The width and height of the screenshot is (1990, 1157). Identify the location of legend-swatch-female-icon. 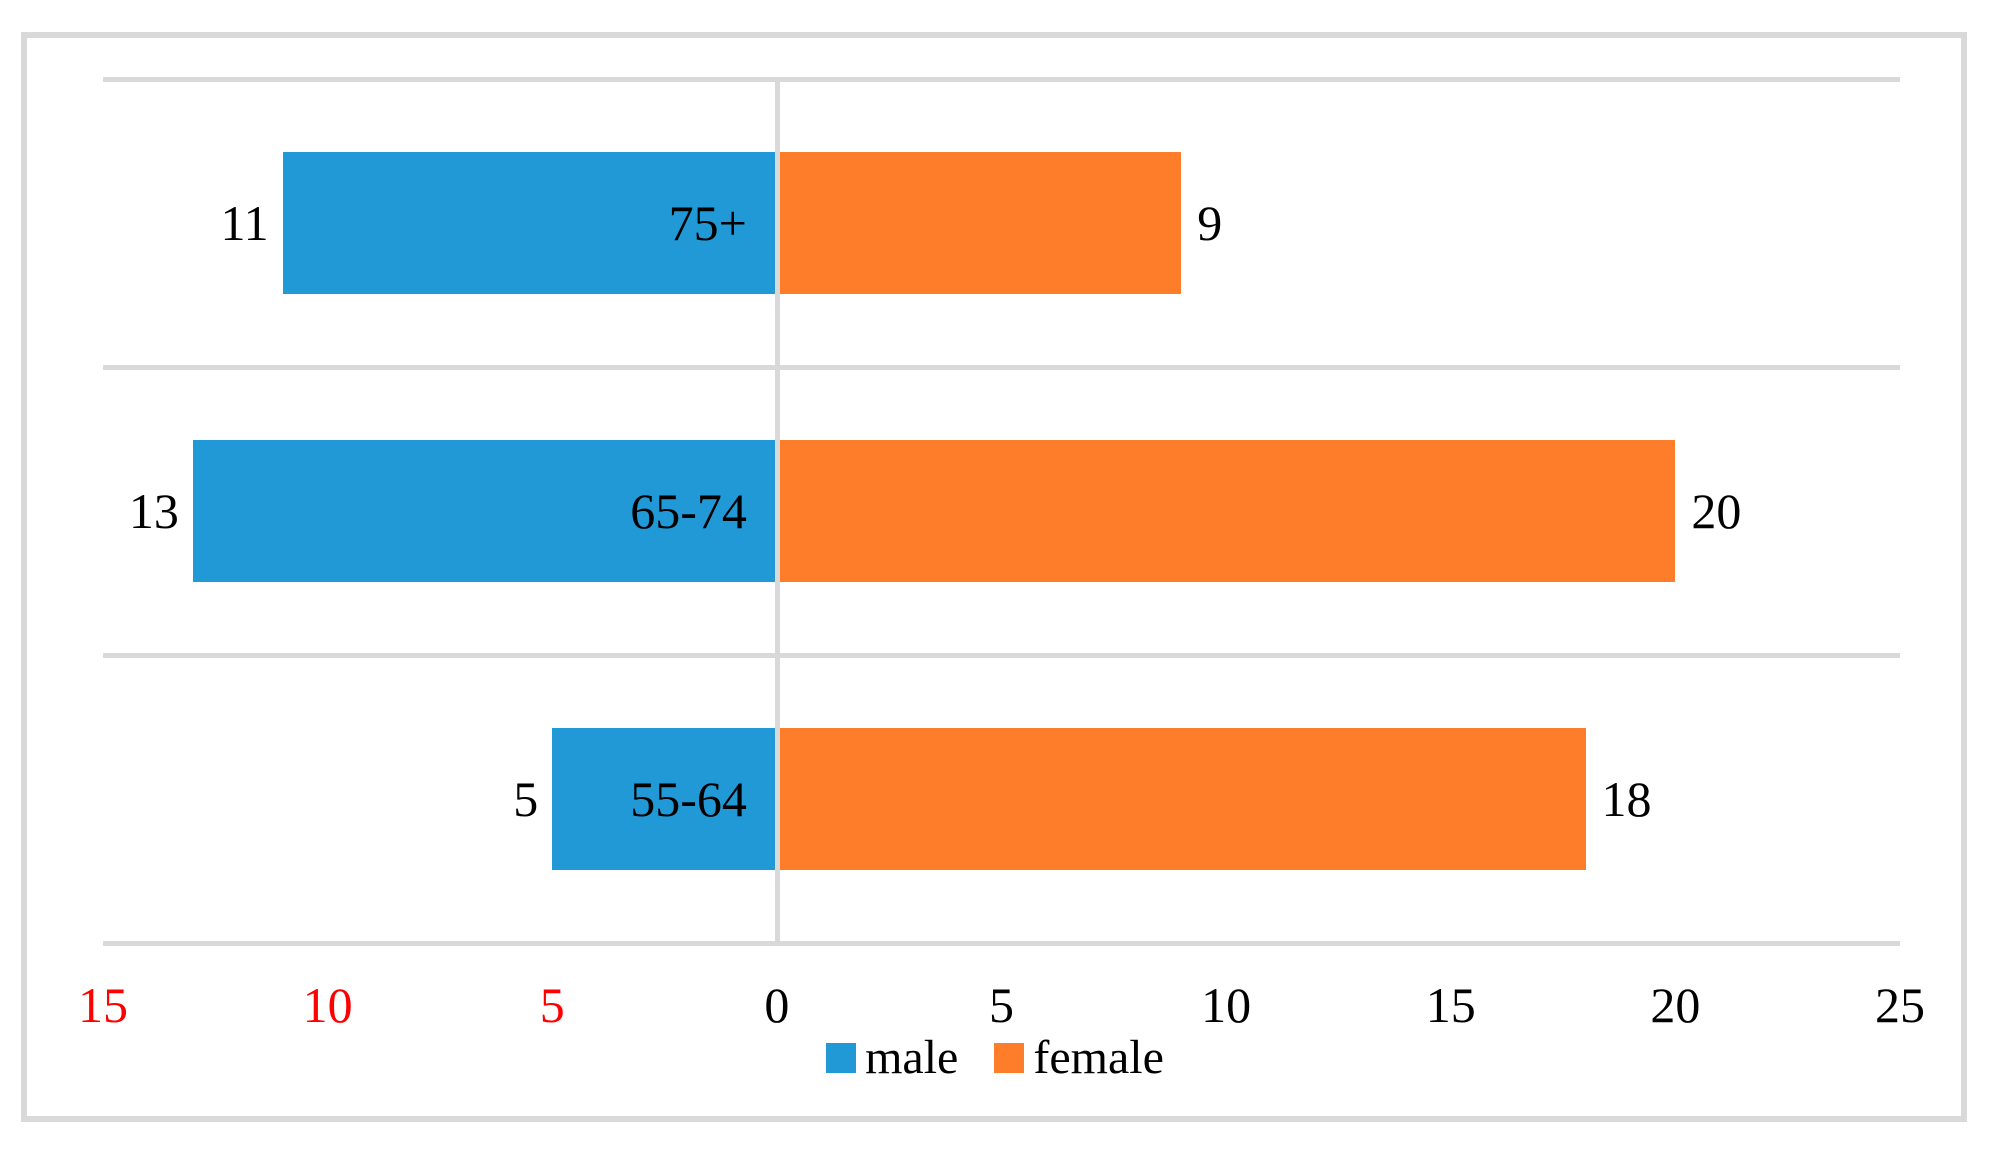
(1009, 1058).